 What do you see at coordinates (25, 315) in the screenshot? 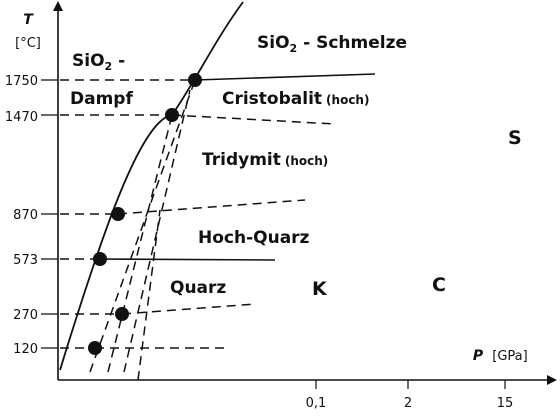
I see `y-tick-label: 270` at bounding box center [25, 315].